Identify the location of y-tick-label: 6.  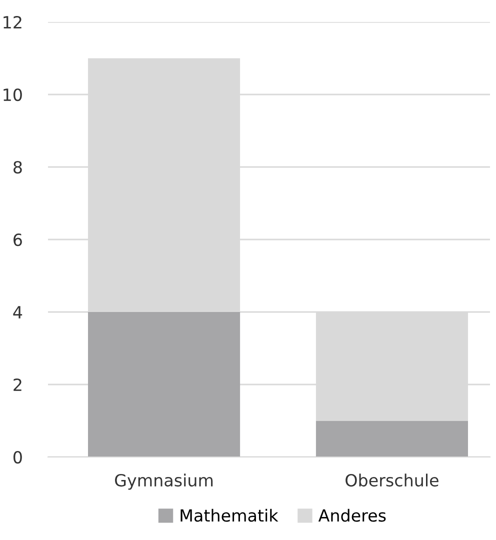
(18, 239).